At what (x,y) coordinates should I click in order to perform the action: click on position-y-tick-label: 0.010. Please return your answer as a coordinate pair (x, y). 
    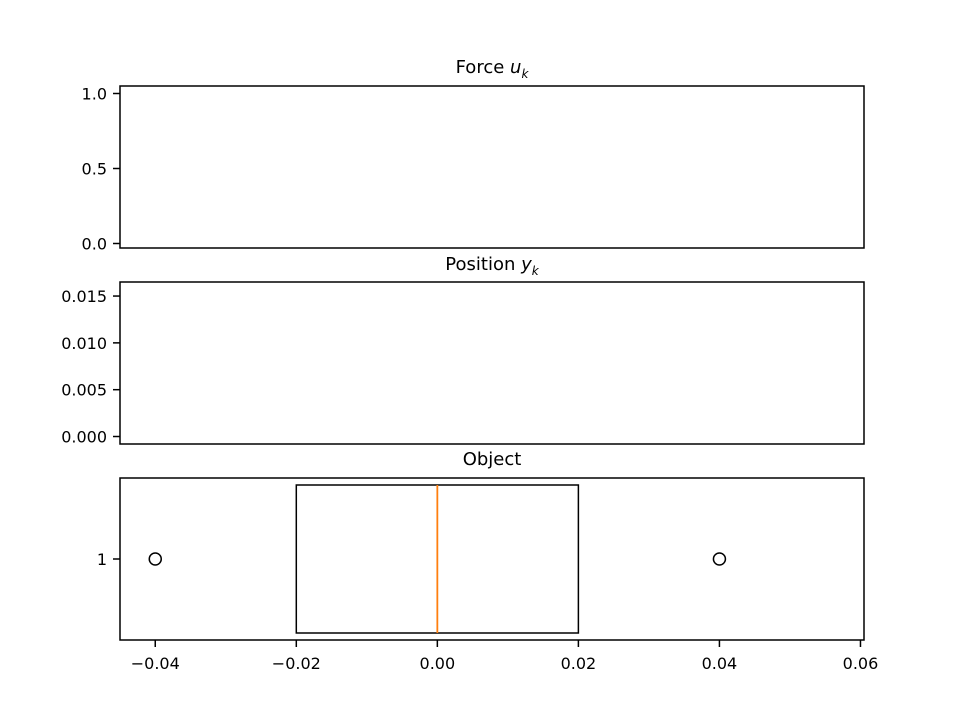
    Looking at the image, I should click on (84, 343).